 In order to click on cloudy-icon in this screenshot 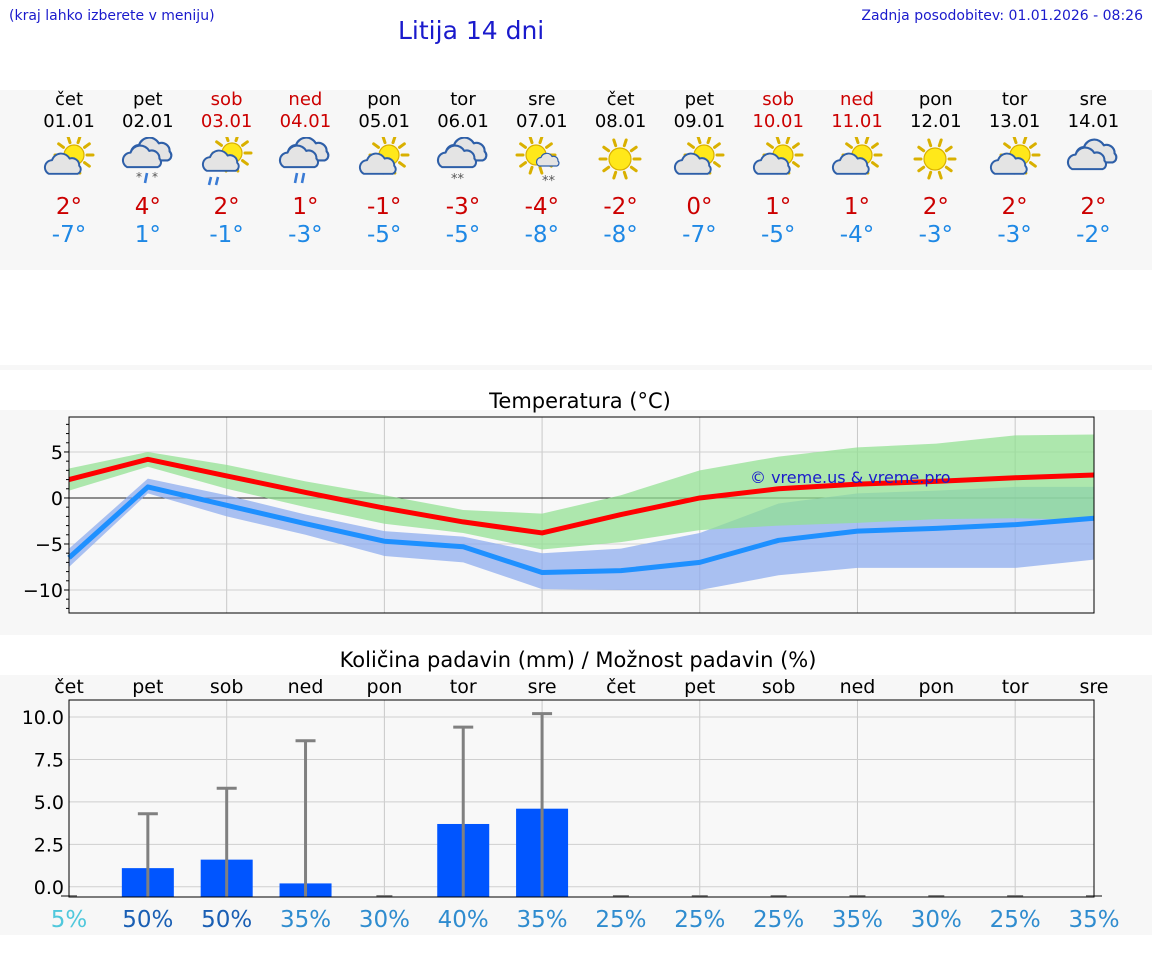, I will do `click(1093, 162)`.